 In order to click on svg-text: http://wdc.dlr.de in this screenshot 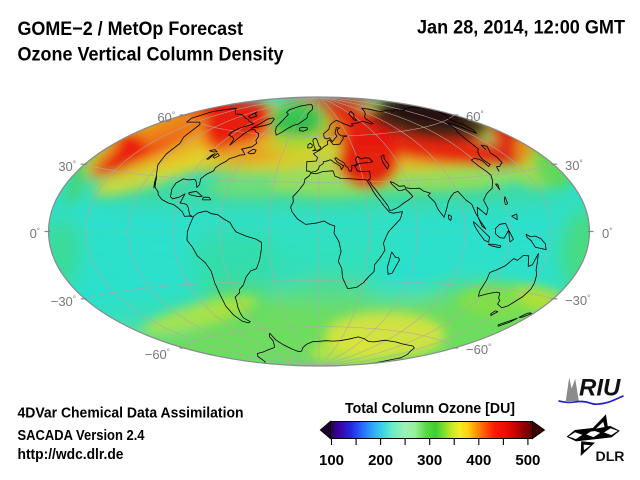, I will do `click(71, 455)`.